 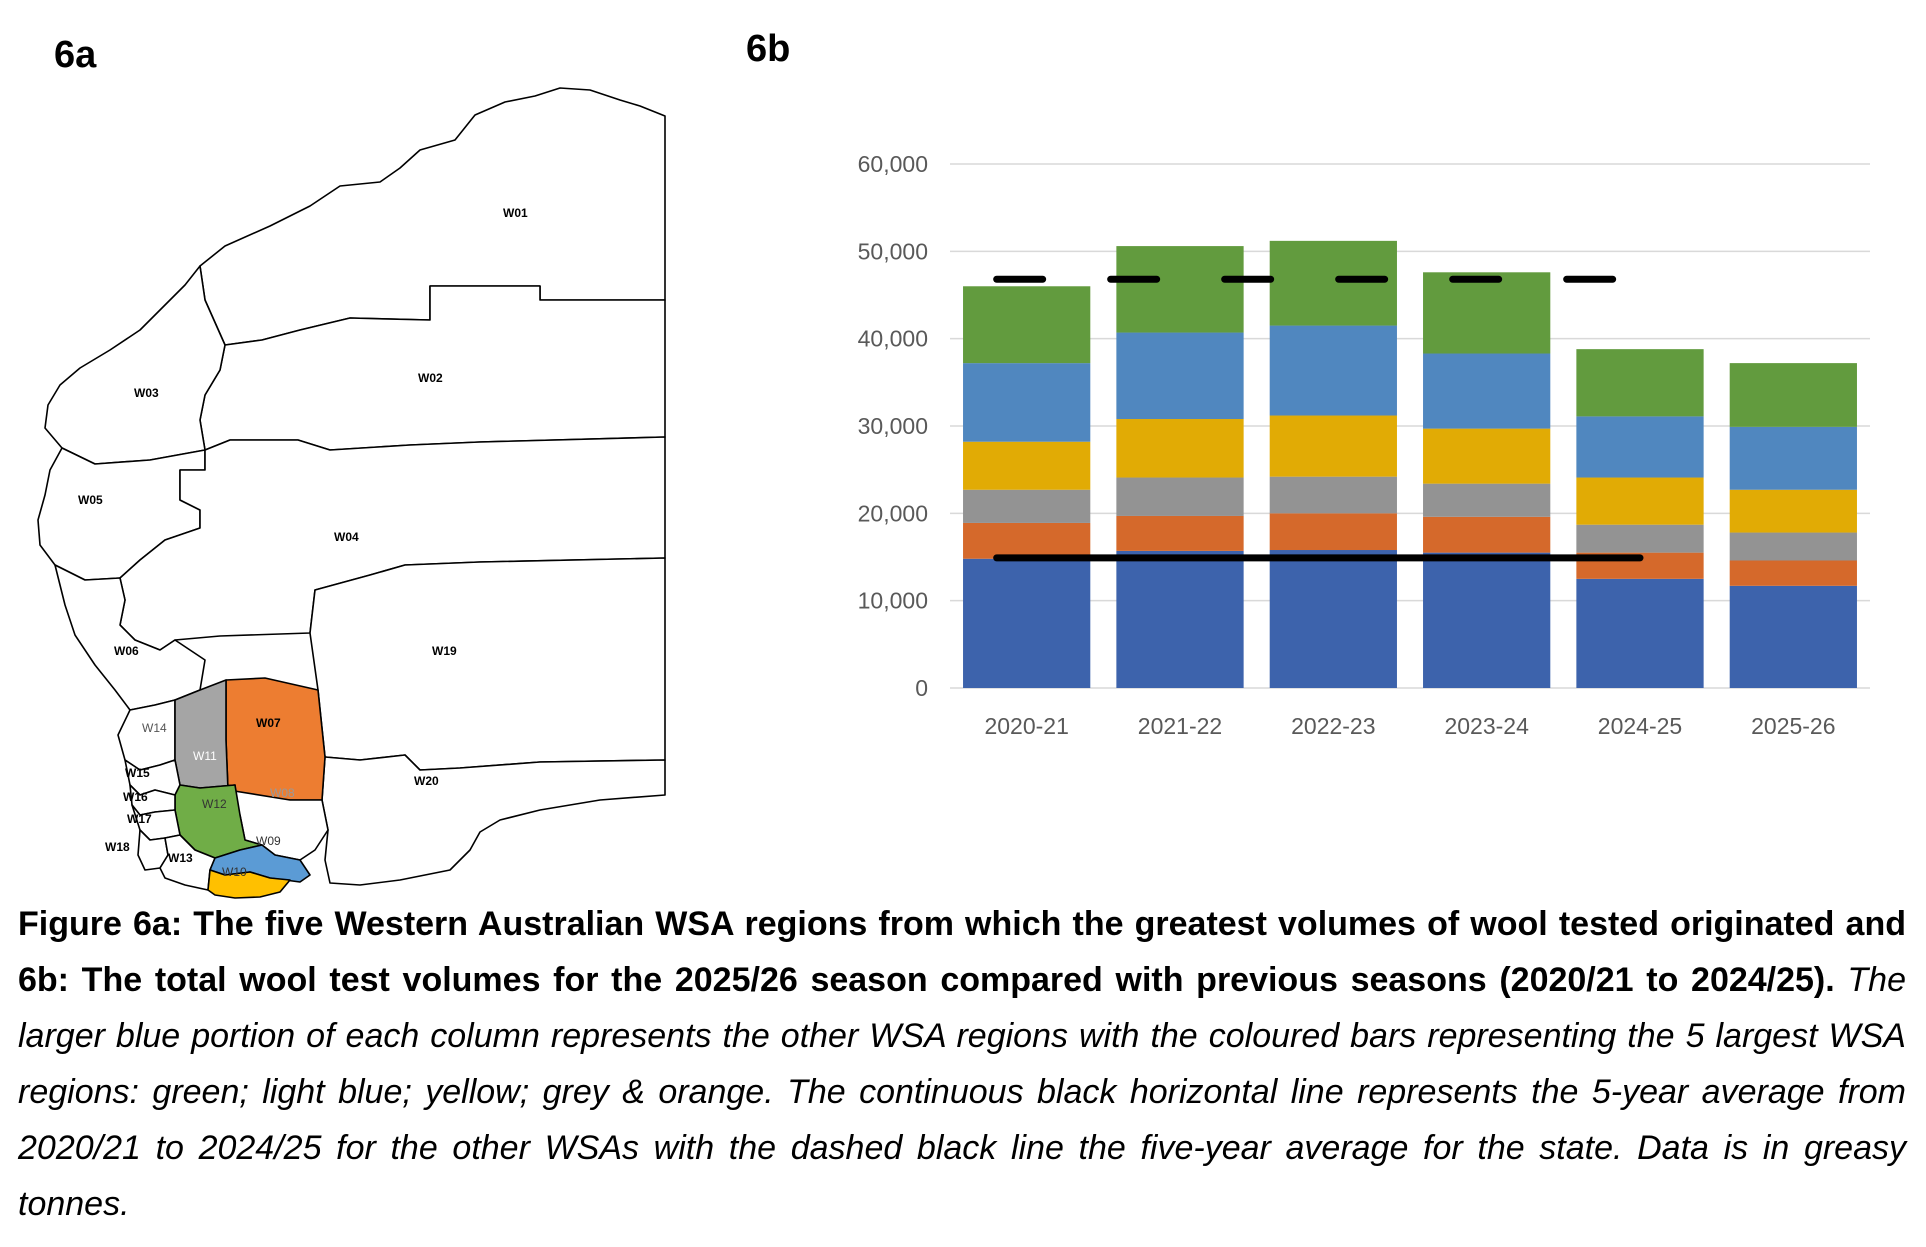 I want to click on panel-a-label: 6a, so click(x=75, y=55).